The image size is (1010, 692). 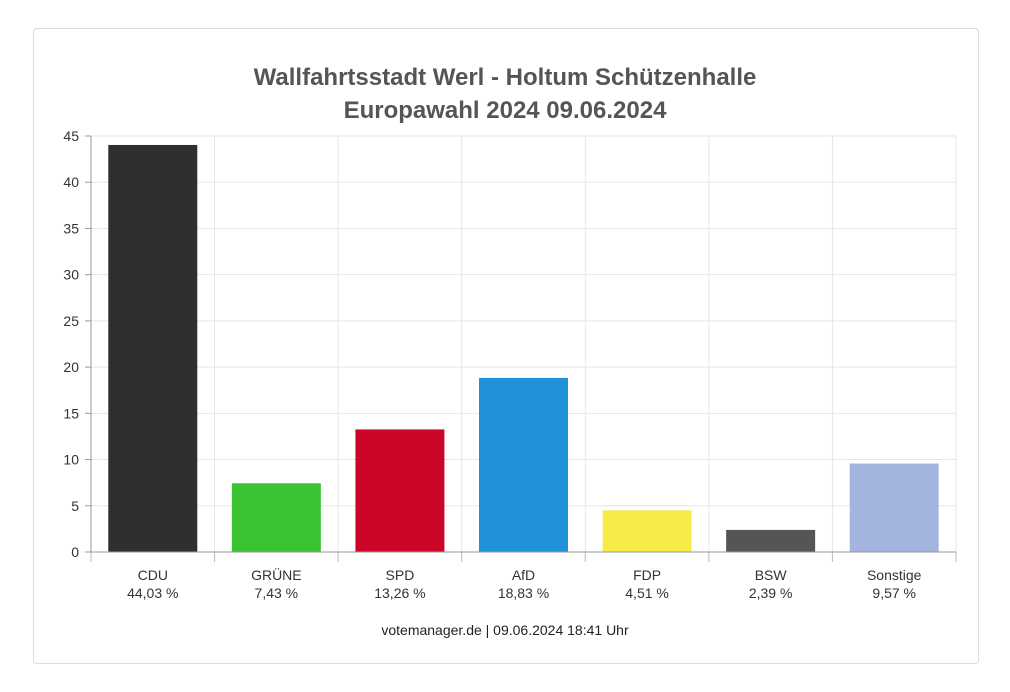 I want to click on bar-value-label: 13,26 %, so click(x=399, y=593).